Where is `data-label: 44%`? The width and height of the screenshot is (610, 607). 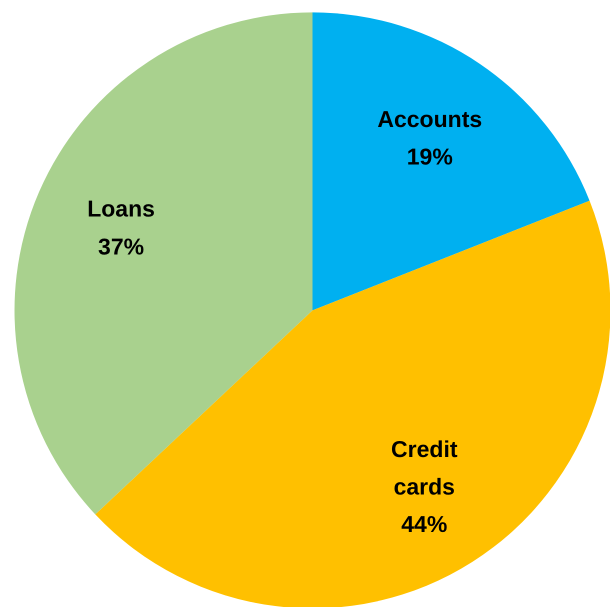 data-label: 44% is located at coordinates (424, 524).